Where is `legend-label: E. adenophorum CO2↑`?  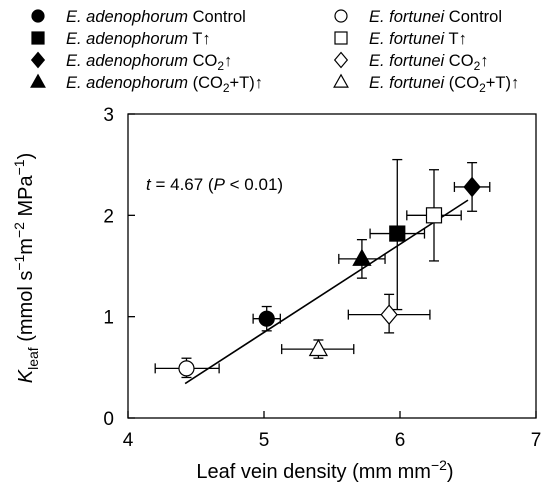 legend-label: E. adenophorum CO2↑ is located at coordinates (149, 62).